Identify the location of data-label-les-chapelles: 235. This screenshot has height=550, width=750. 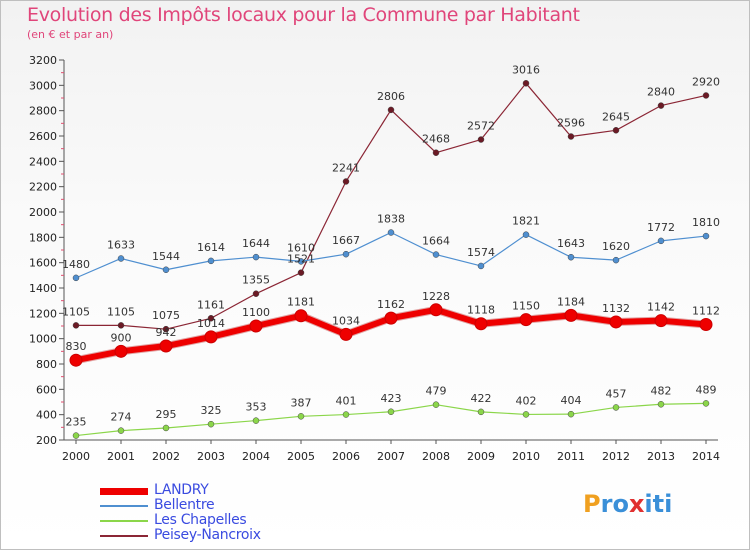
(76, 422).